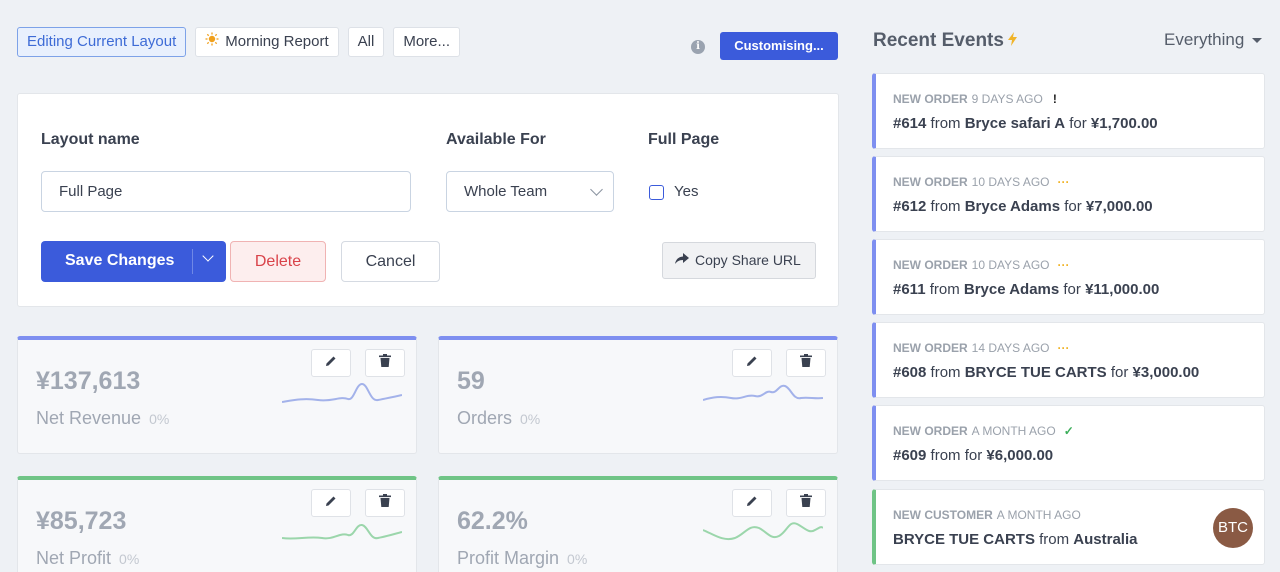 Image resolution: width=1280 pixels, height=572 pixels. I want to click on order-id: #609, so click(910, 455).